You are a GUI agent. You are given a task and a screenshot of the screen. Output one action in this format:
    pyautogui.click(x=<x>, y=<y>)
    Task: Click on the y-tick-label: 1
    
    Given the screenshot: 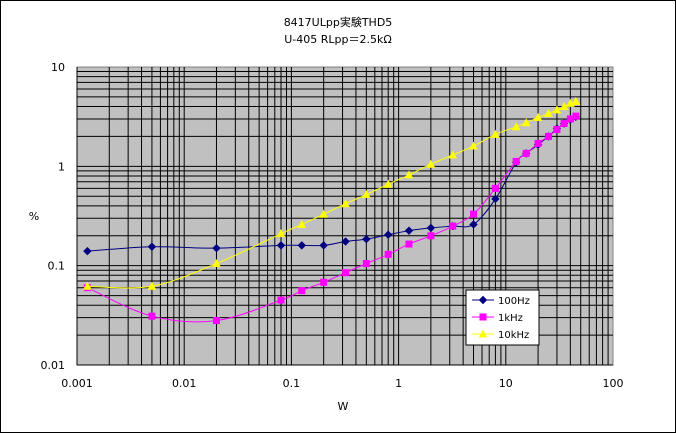 What is the action you would take?
    pyautogui.click(x=61, y=166)
    